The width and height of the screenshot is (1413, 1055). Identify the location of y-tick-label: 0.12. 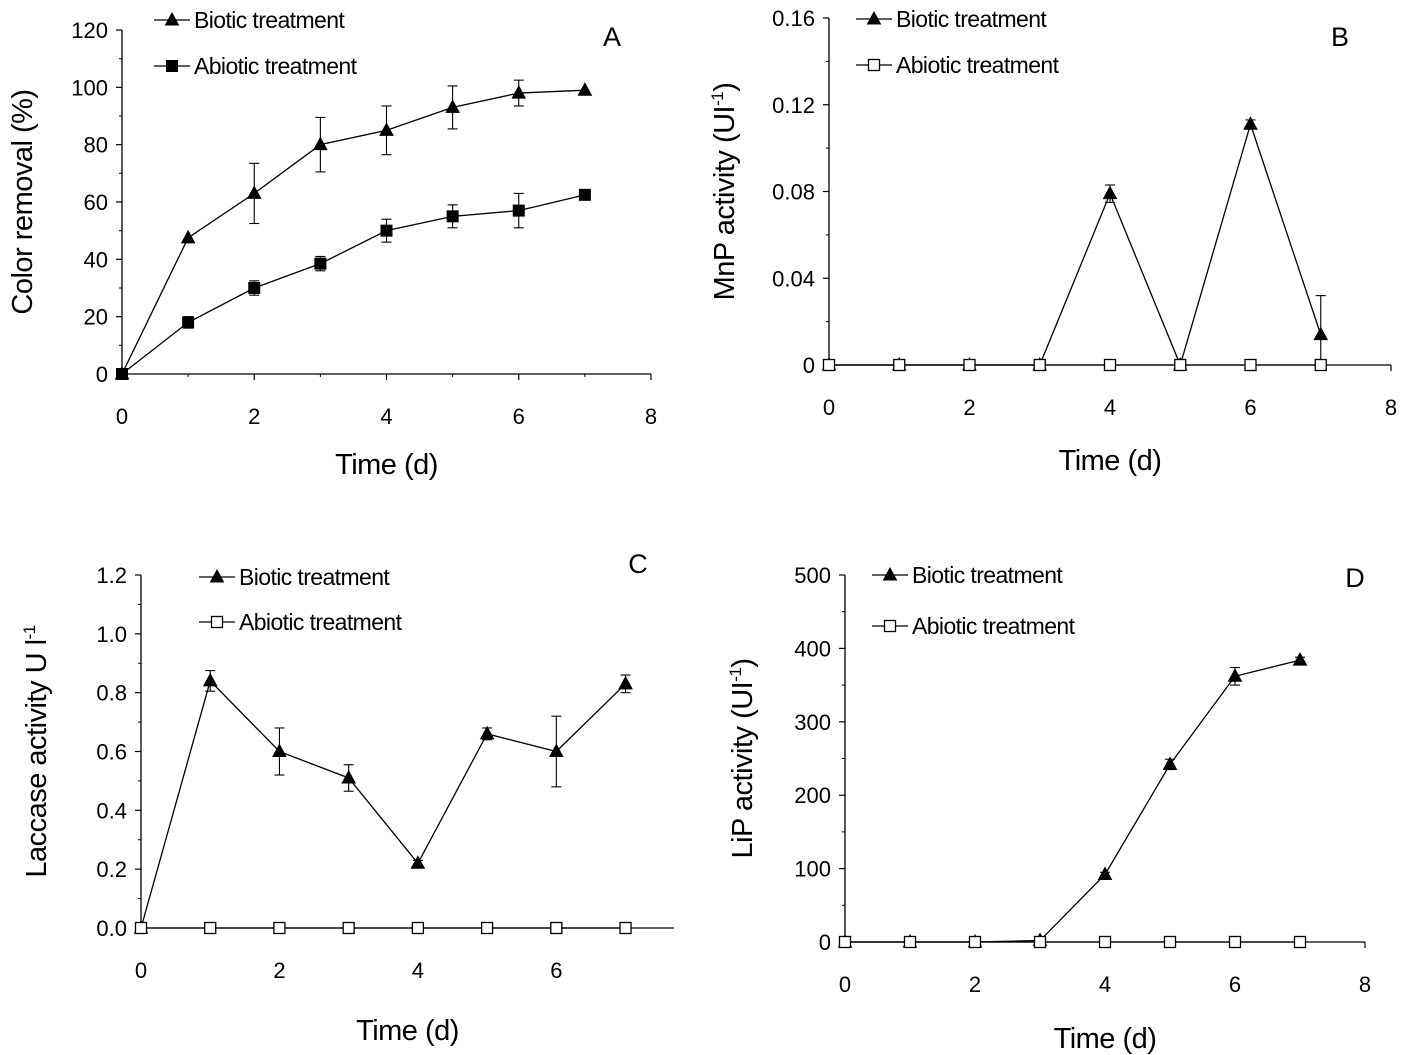
(793, 105).